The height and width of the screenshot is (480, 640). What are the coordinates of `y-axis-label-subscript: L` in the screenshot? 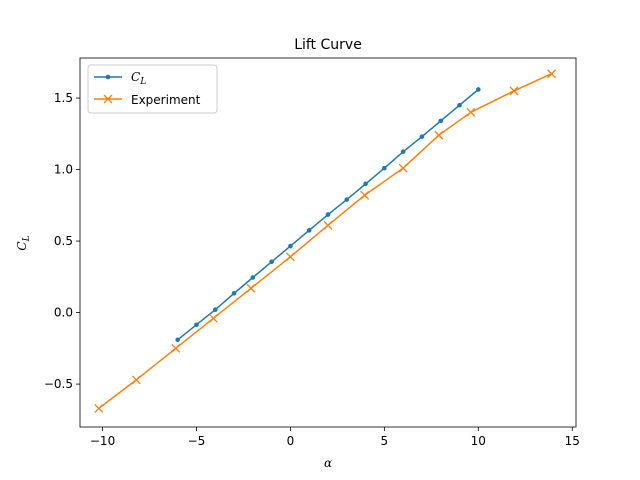 It's located at (27, 238).